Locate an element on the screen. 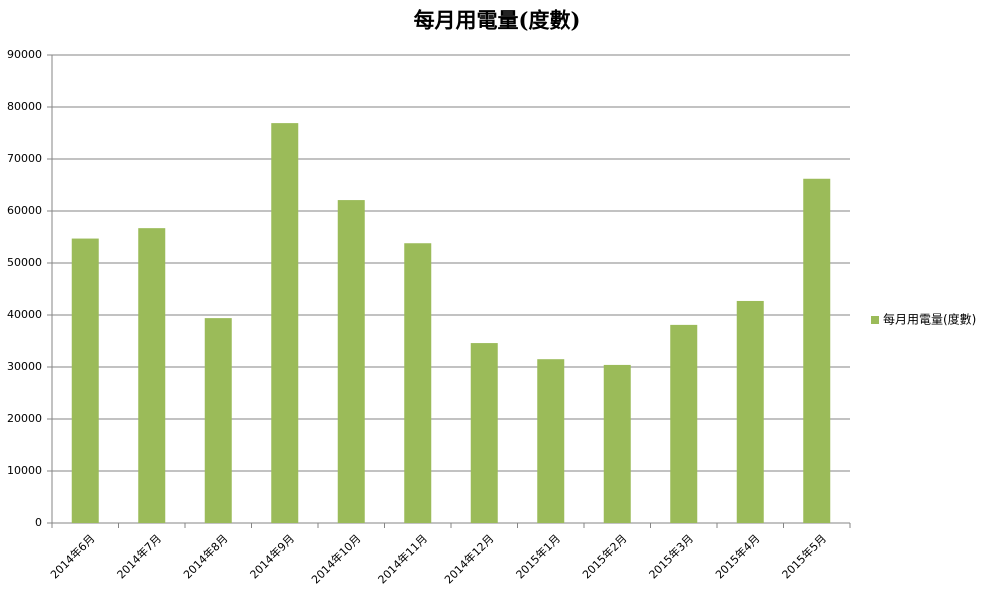 The height and width of the screenshot is (599, 996). y-tick-label: 0 is located at coordinates (38, 522).